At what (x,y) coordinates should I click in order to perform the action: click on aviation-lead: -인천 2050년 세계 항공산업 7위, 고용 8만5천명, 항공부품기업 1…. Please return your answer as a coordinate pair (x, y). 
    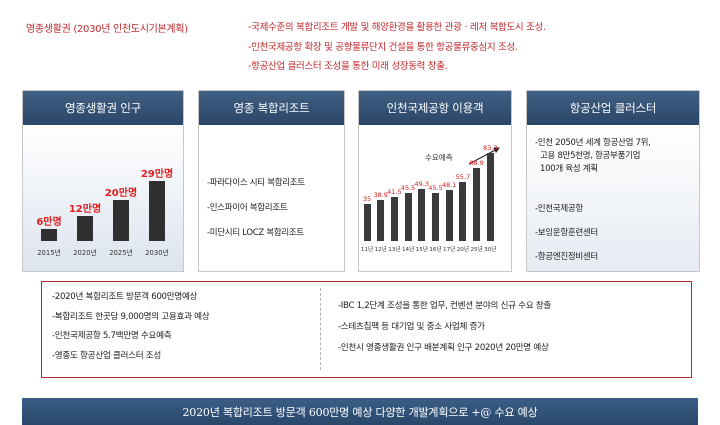
    Looking at the image, I should click on (593, 156).